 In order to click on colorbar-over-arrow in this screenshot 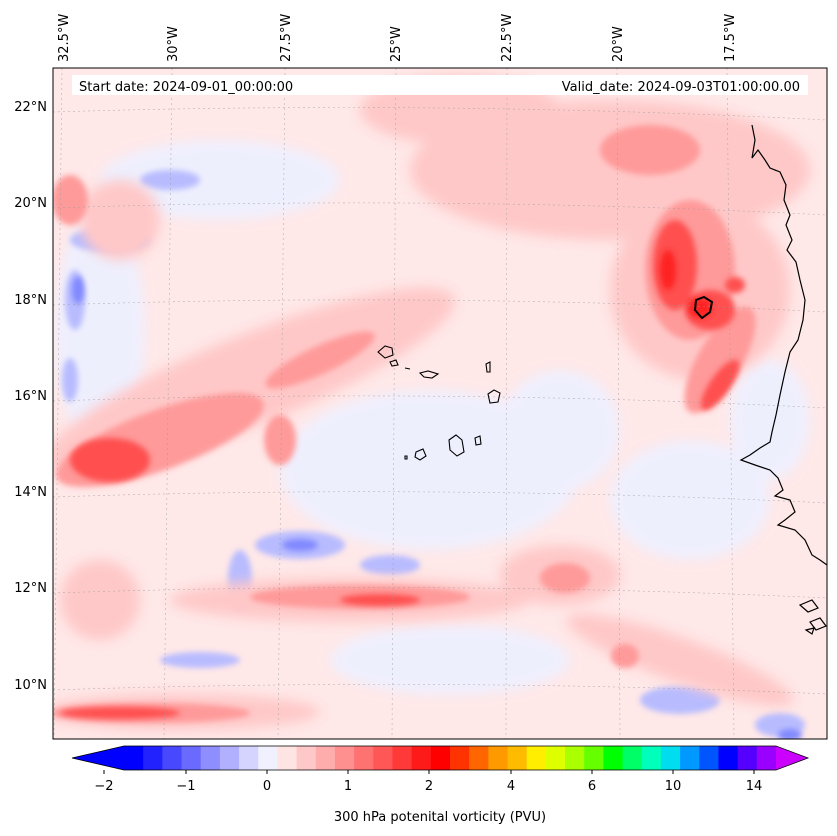, I will do `click(792, 758)`.